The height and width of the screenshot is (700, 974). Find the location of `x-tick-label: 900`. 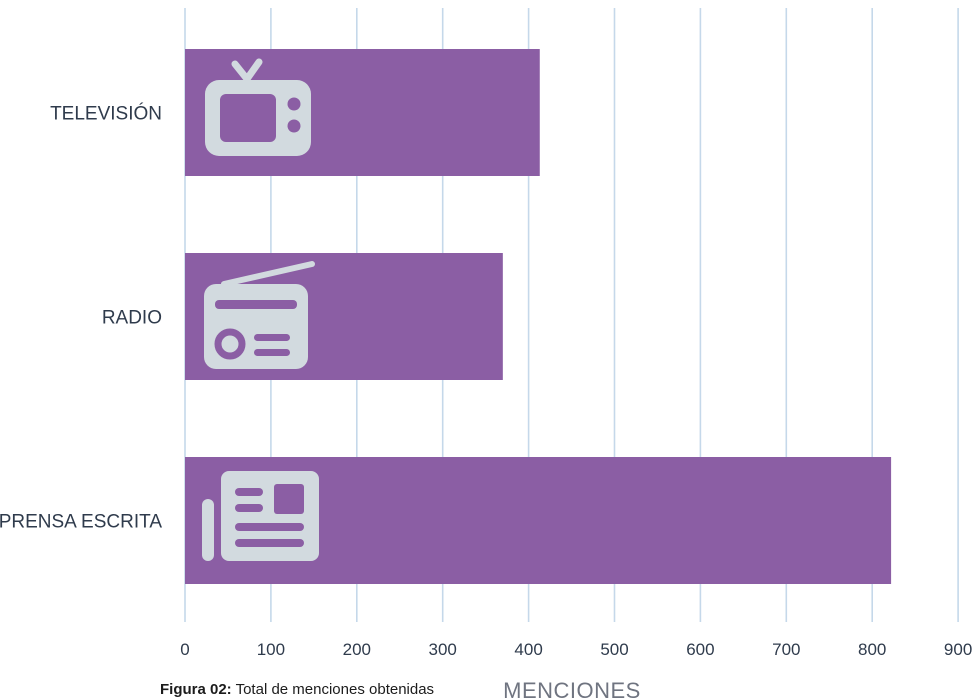

x-tick-label: 900 is located at coordinates (958, 649).